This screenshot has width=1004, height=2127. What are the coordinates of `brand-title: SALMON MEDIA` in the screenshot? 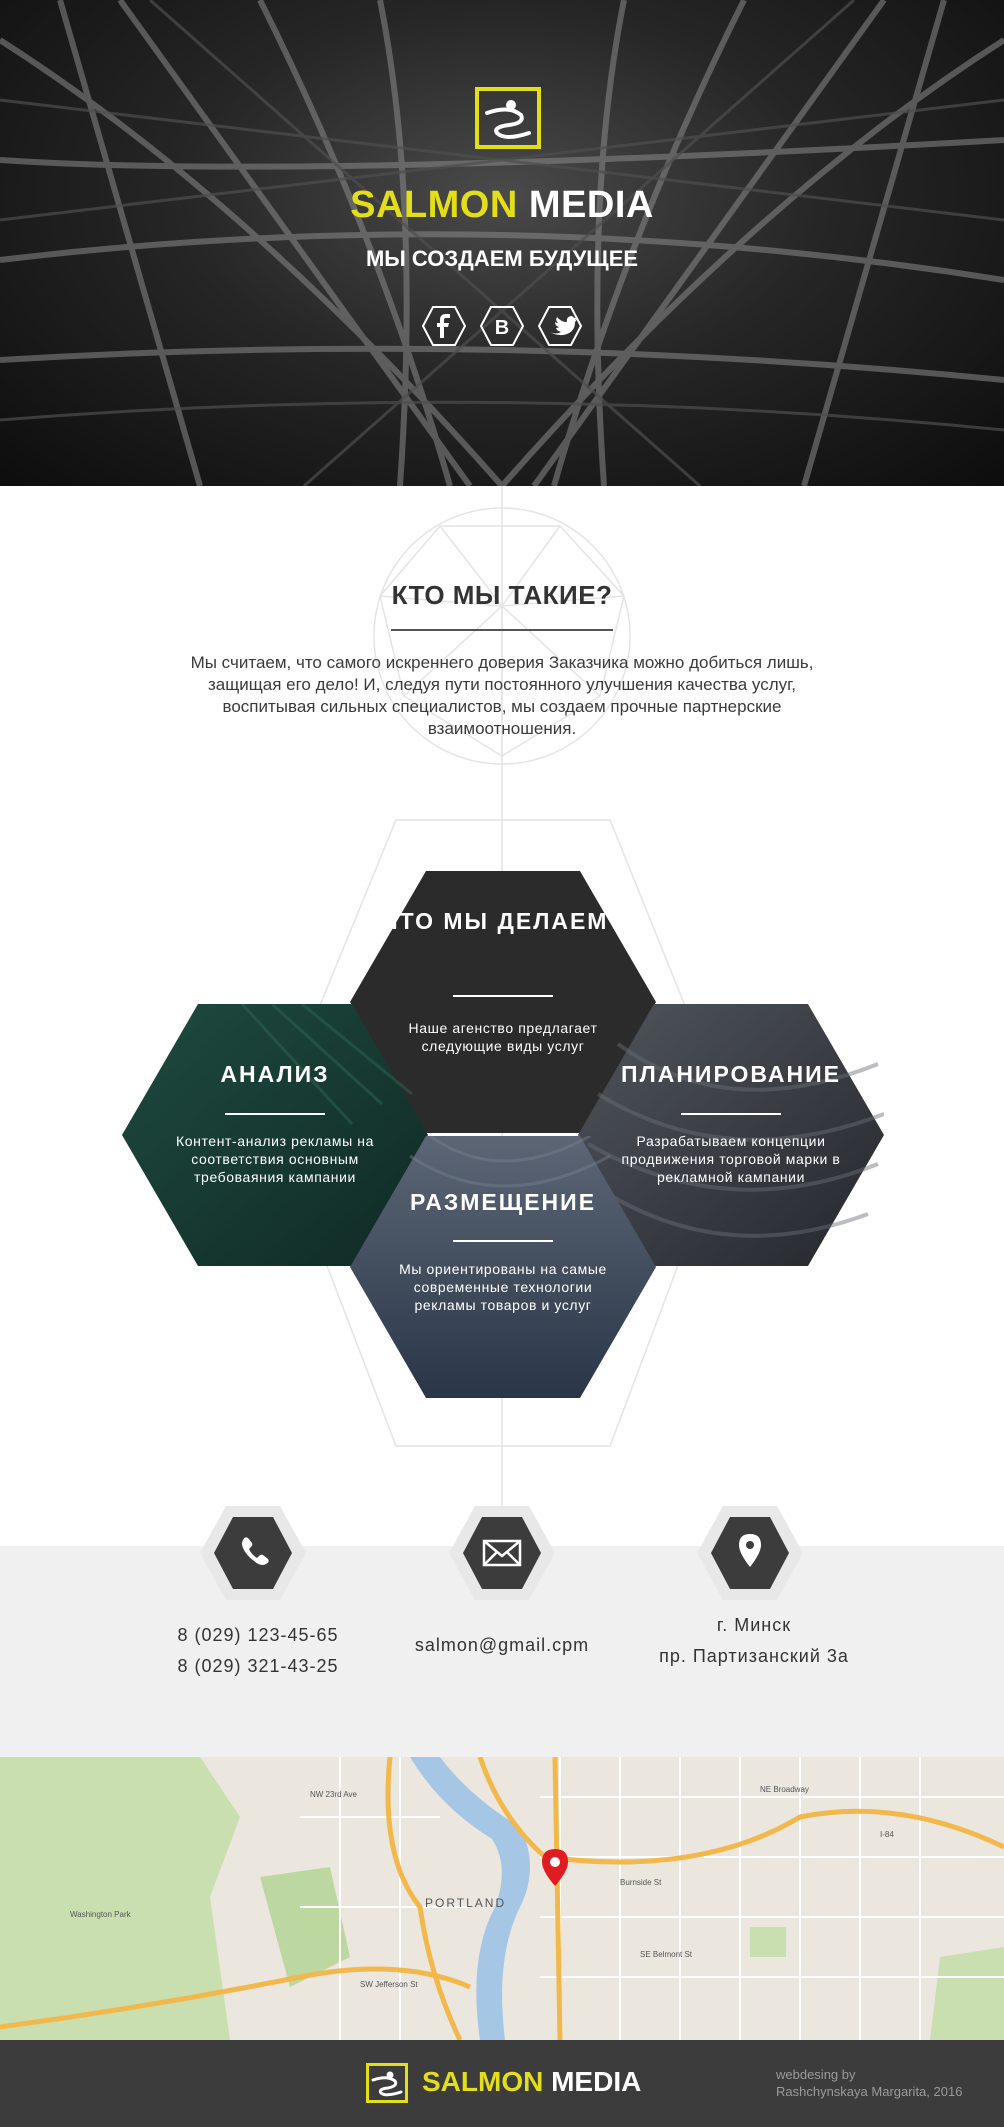 It's located at (502, 205).